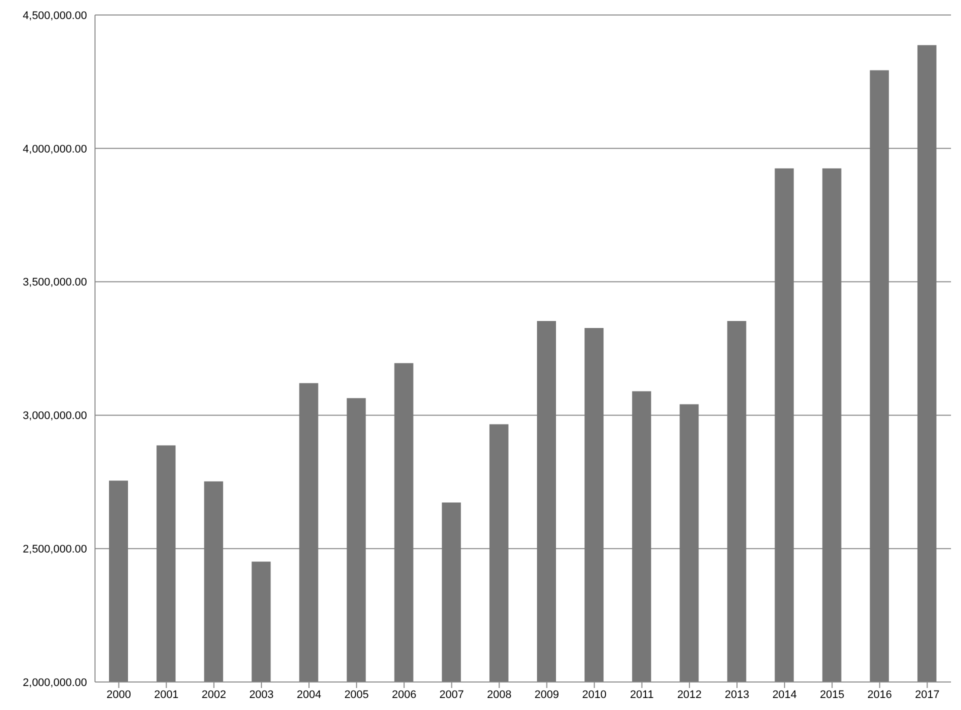 Image resolution: width=961 pixels, height=710 pixels. What do you see at coordinates (309, 694) in the screenshot?
I see `x-tick-label: 2004` at bounding box center [309, 694].